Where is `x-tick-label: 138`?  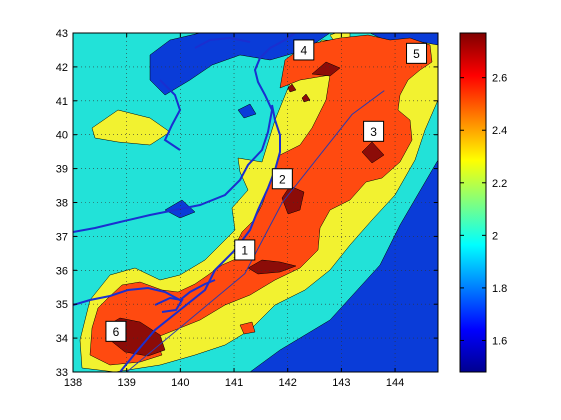 x-tick-label: 138 is located at coordinates (73, 383).